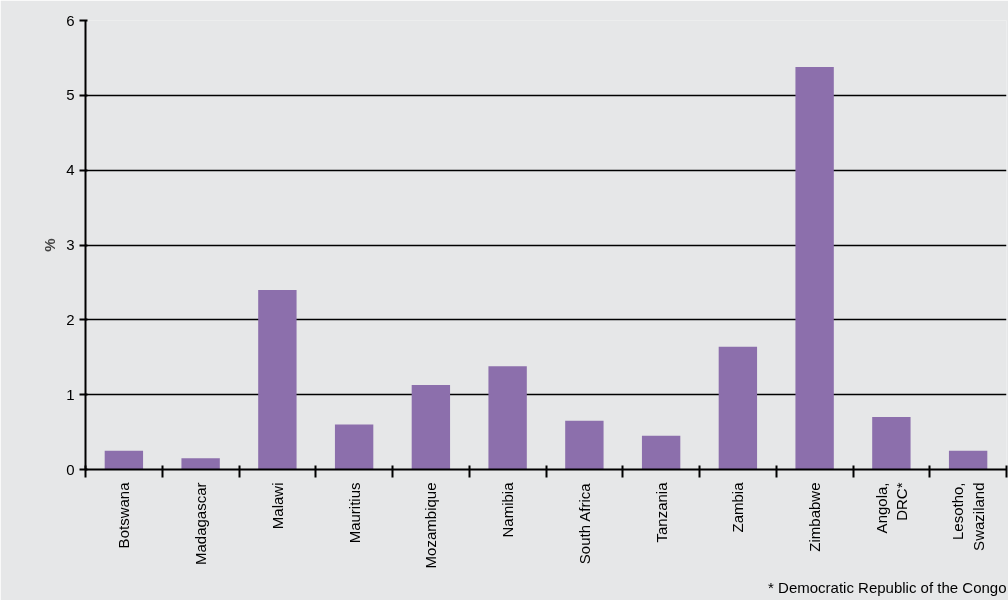 The image size is (1008, 600). What do you see at coordinates (738, 507) in the screenshot?
I see `x-tick-label: Zambia` at bounding box center [738, 507].